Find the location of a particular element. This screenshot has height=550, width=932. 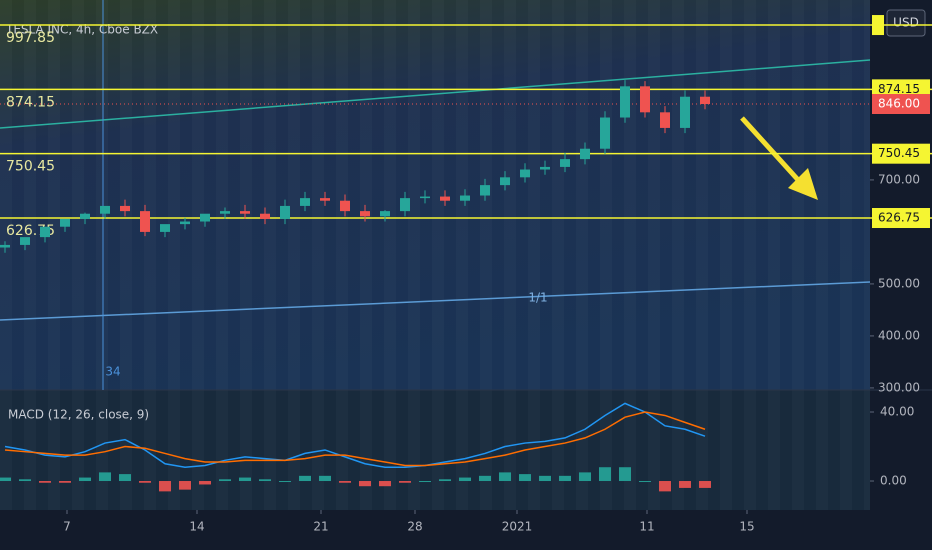

y-tick-label: 500.00 is located at coordinates (899, 283).